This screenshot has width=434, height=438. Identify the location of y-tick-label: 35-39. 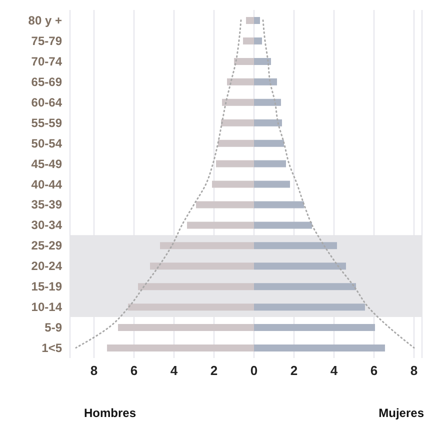
(46, 205).